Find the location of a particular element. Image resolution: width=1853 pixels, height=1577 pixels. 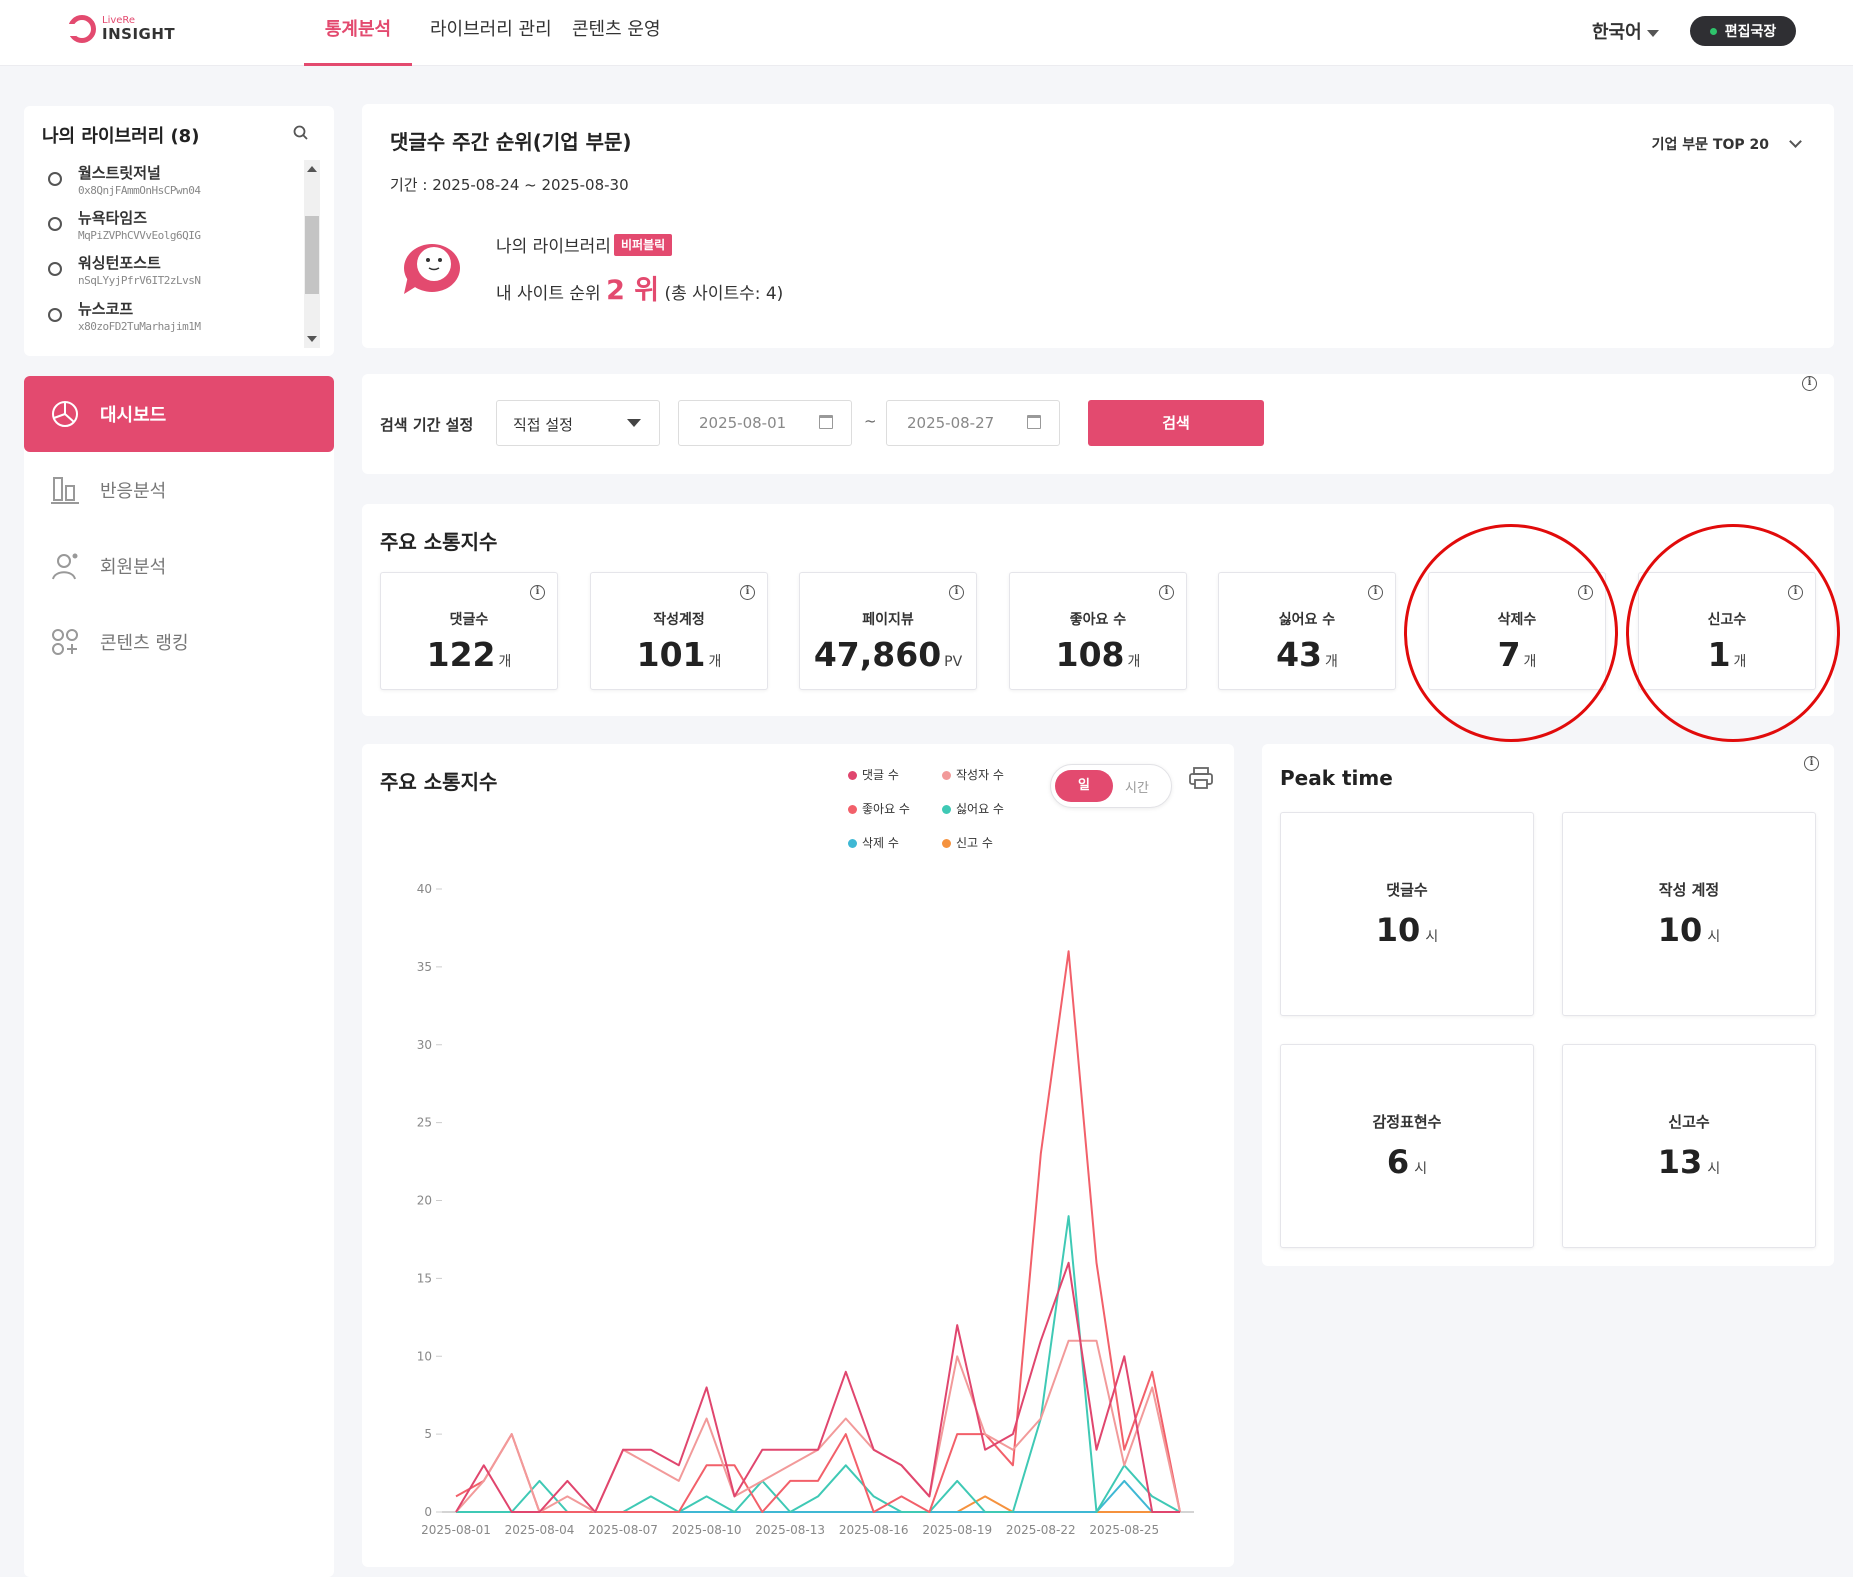

y-tick-label: 25 is located at coordinates (424, 1123).